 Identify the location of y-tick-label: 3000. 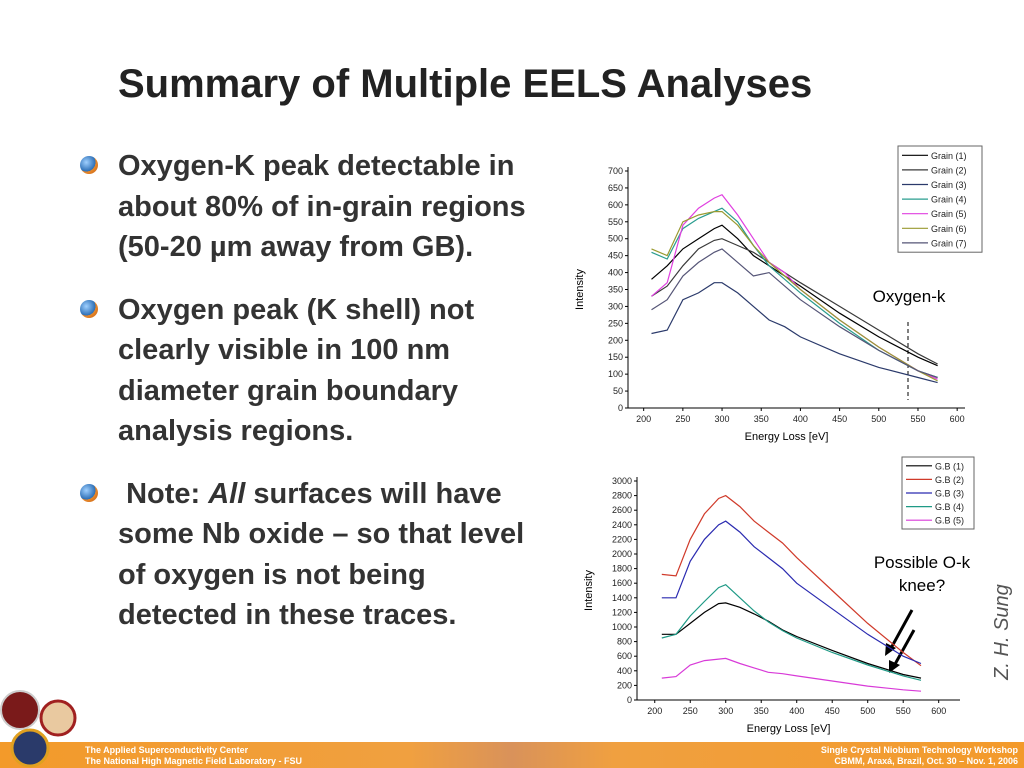
(622, 481).